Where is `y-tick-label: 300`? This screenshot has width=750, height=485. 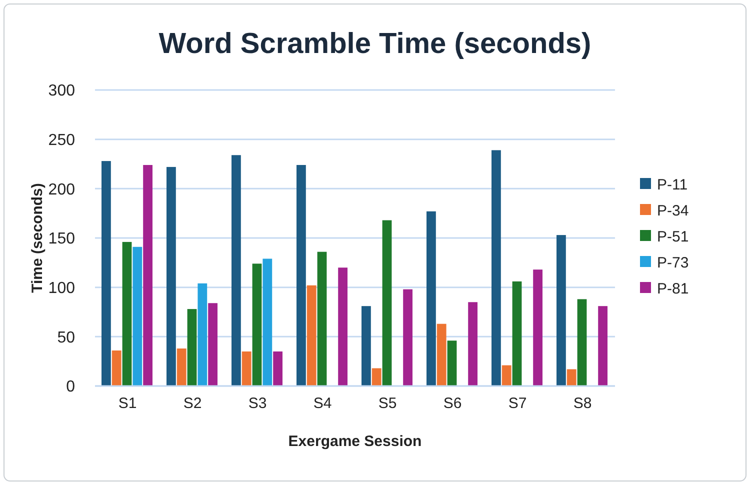
y-tick-label: 300 is located at coordinates (62, 91).